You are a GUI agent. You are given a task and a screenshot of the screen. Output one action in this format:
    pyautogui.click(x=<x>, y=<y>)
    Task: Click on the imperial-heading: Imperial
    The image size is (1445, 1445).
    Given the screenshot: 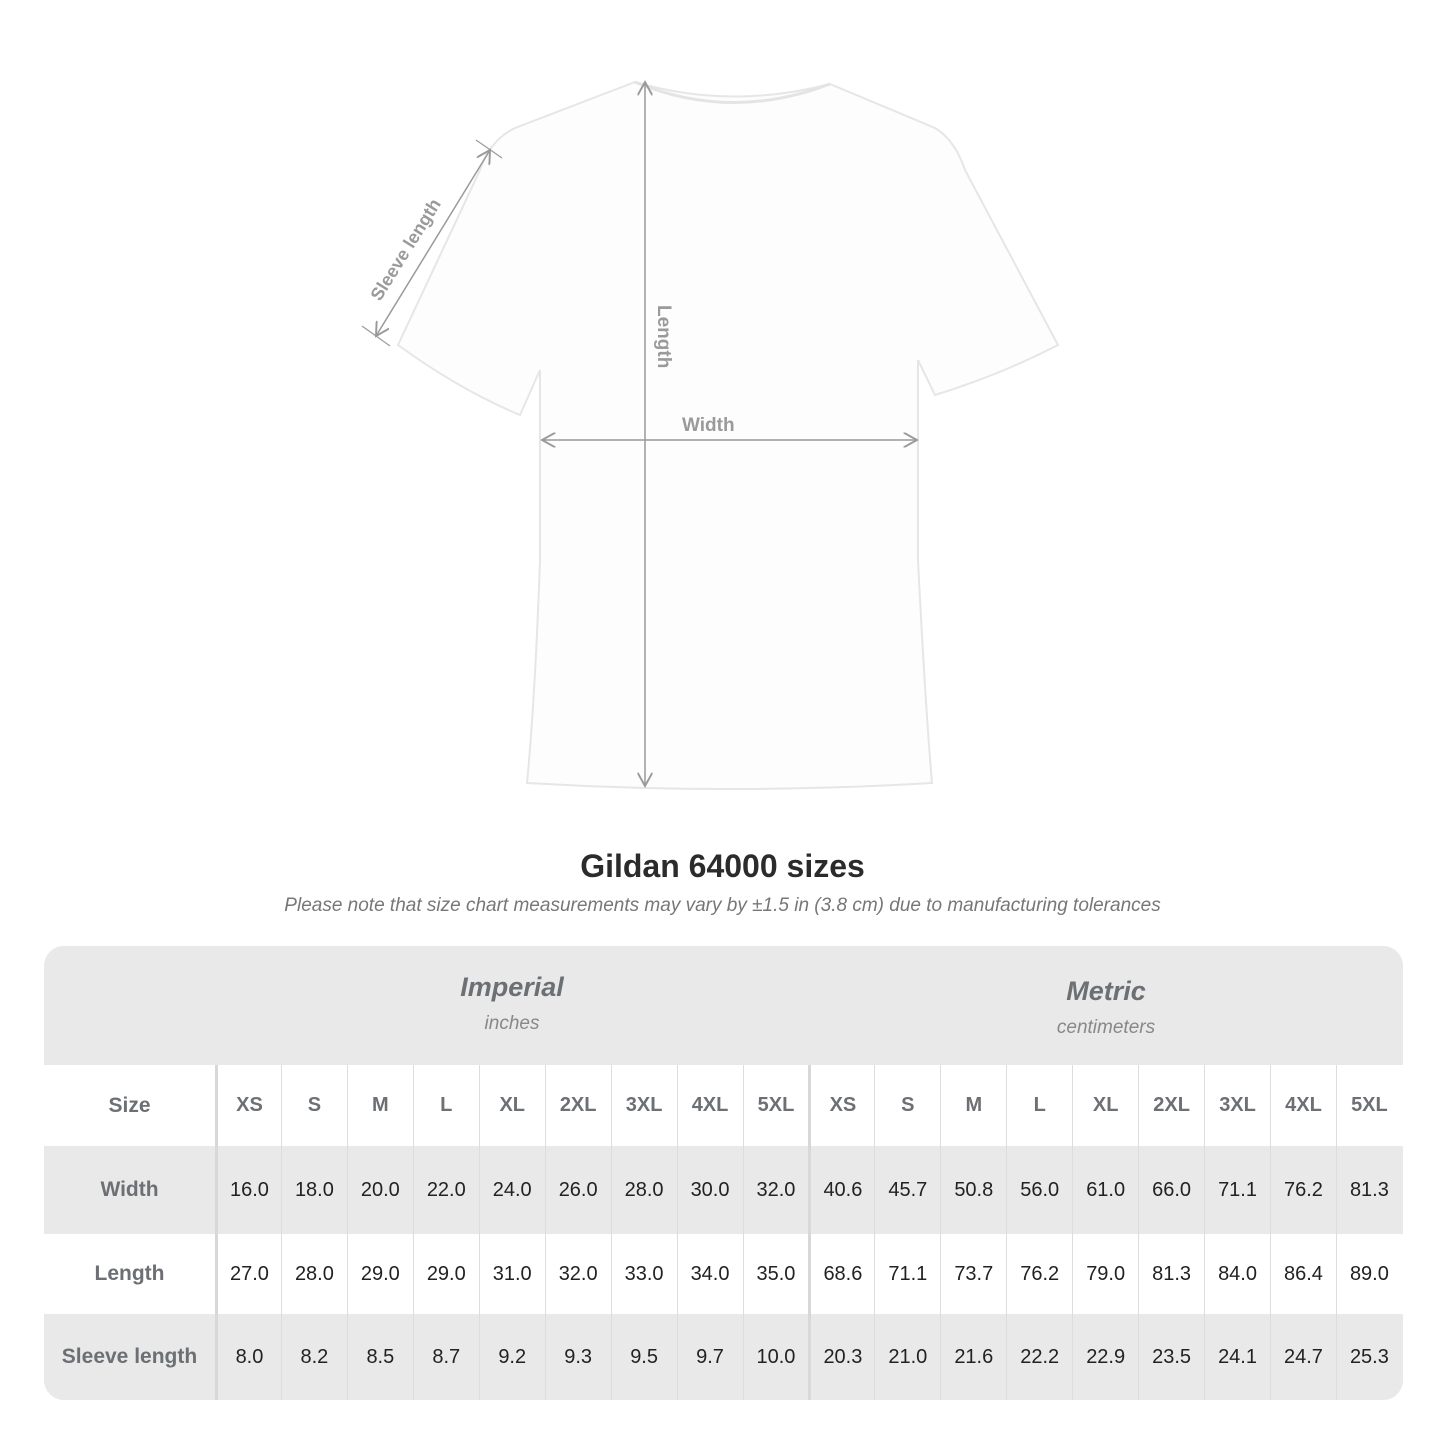 What is the action you would take?
    pyautogui.click(x=512, y=987)
    